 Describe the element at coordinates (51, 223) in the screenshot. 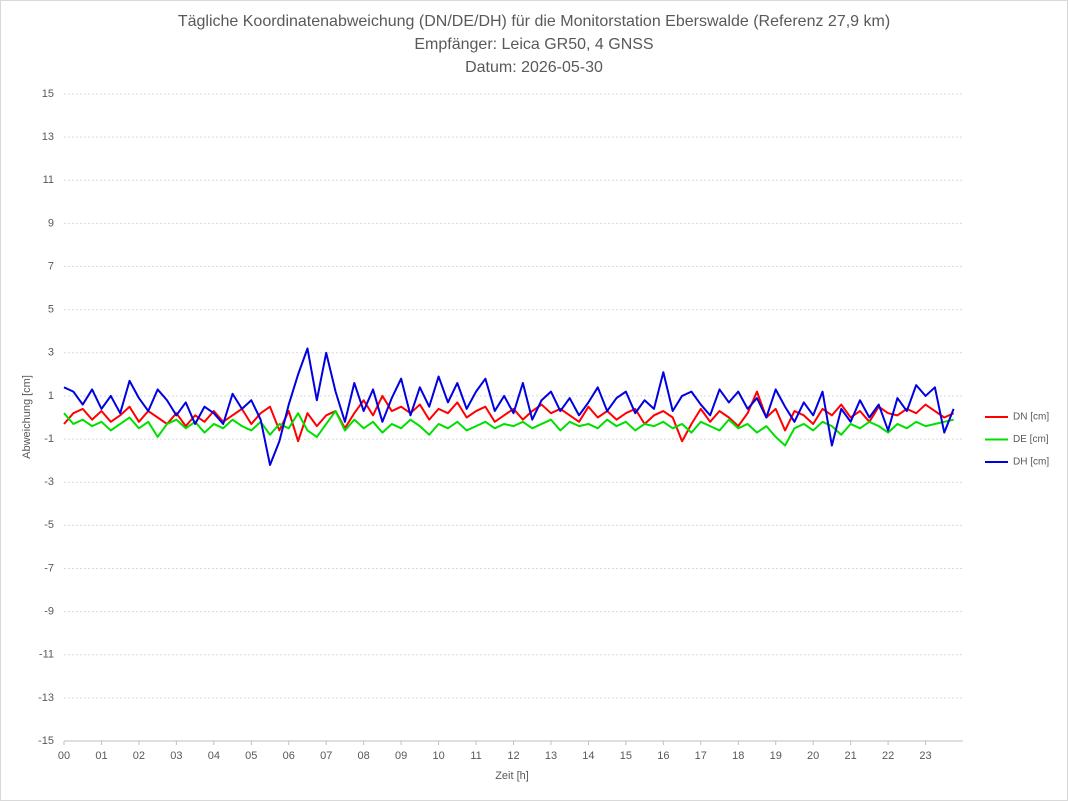

I see `y-tick-label: 9` at that location.